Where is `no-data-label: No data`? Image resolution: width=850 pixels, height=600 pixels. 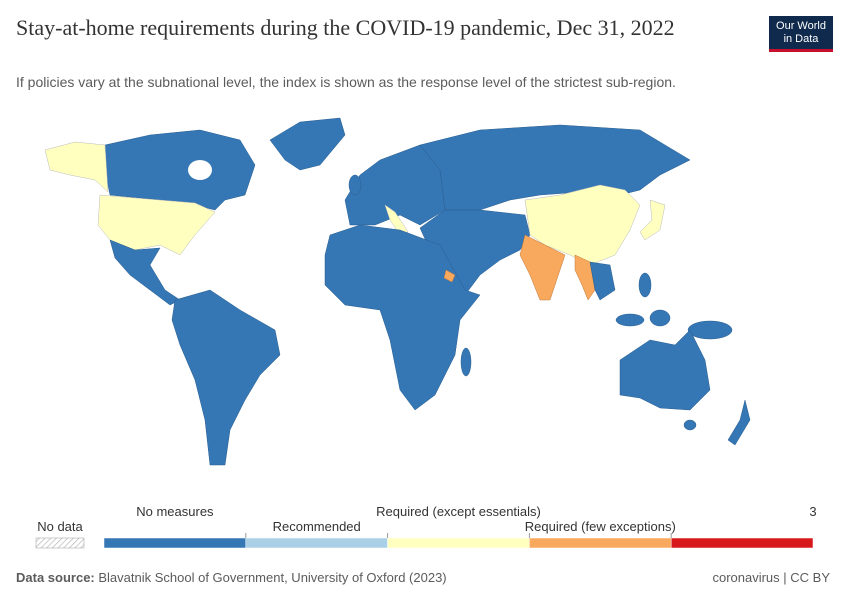
no-data-label: No data is located at coordinates (60, 526).